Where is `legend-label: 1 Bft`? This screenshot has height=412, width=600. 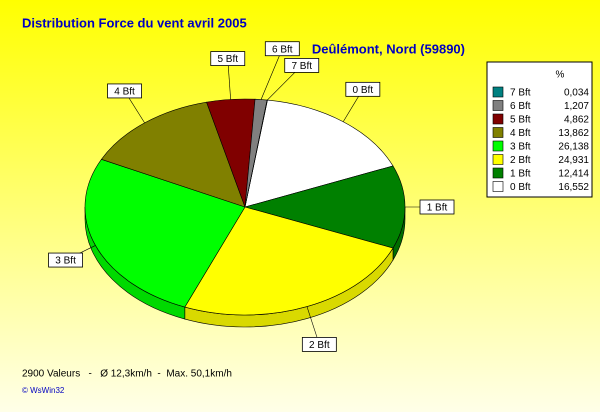 legend-label: 1 Bft is located at coordinates (520, 174).